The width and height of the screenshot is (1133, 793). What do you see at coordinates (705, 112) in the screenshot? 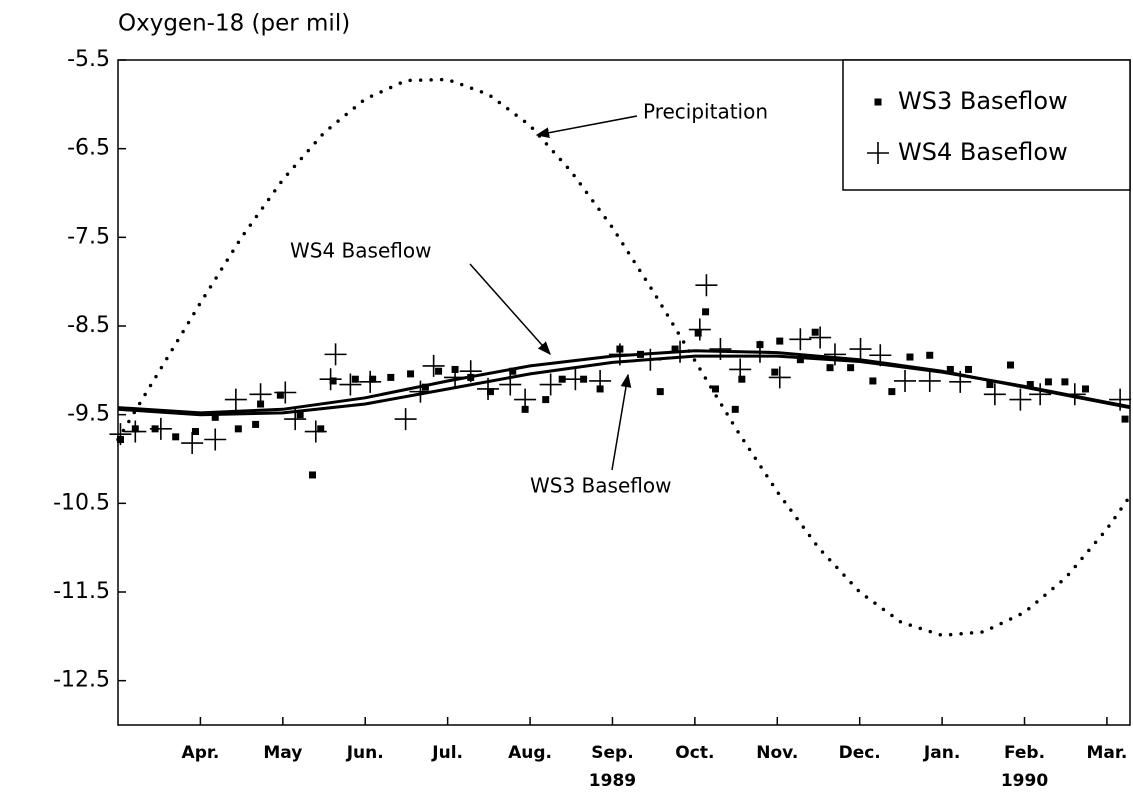
I see `annotation: Precipitation` at bounding box center [705, 112].